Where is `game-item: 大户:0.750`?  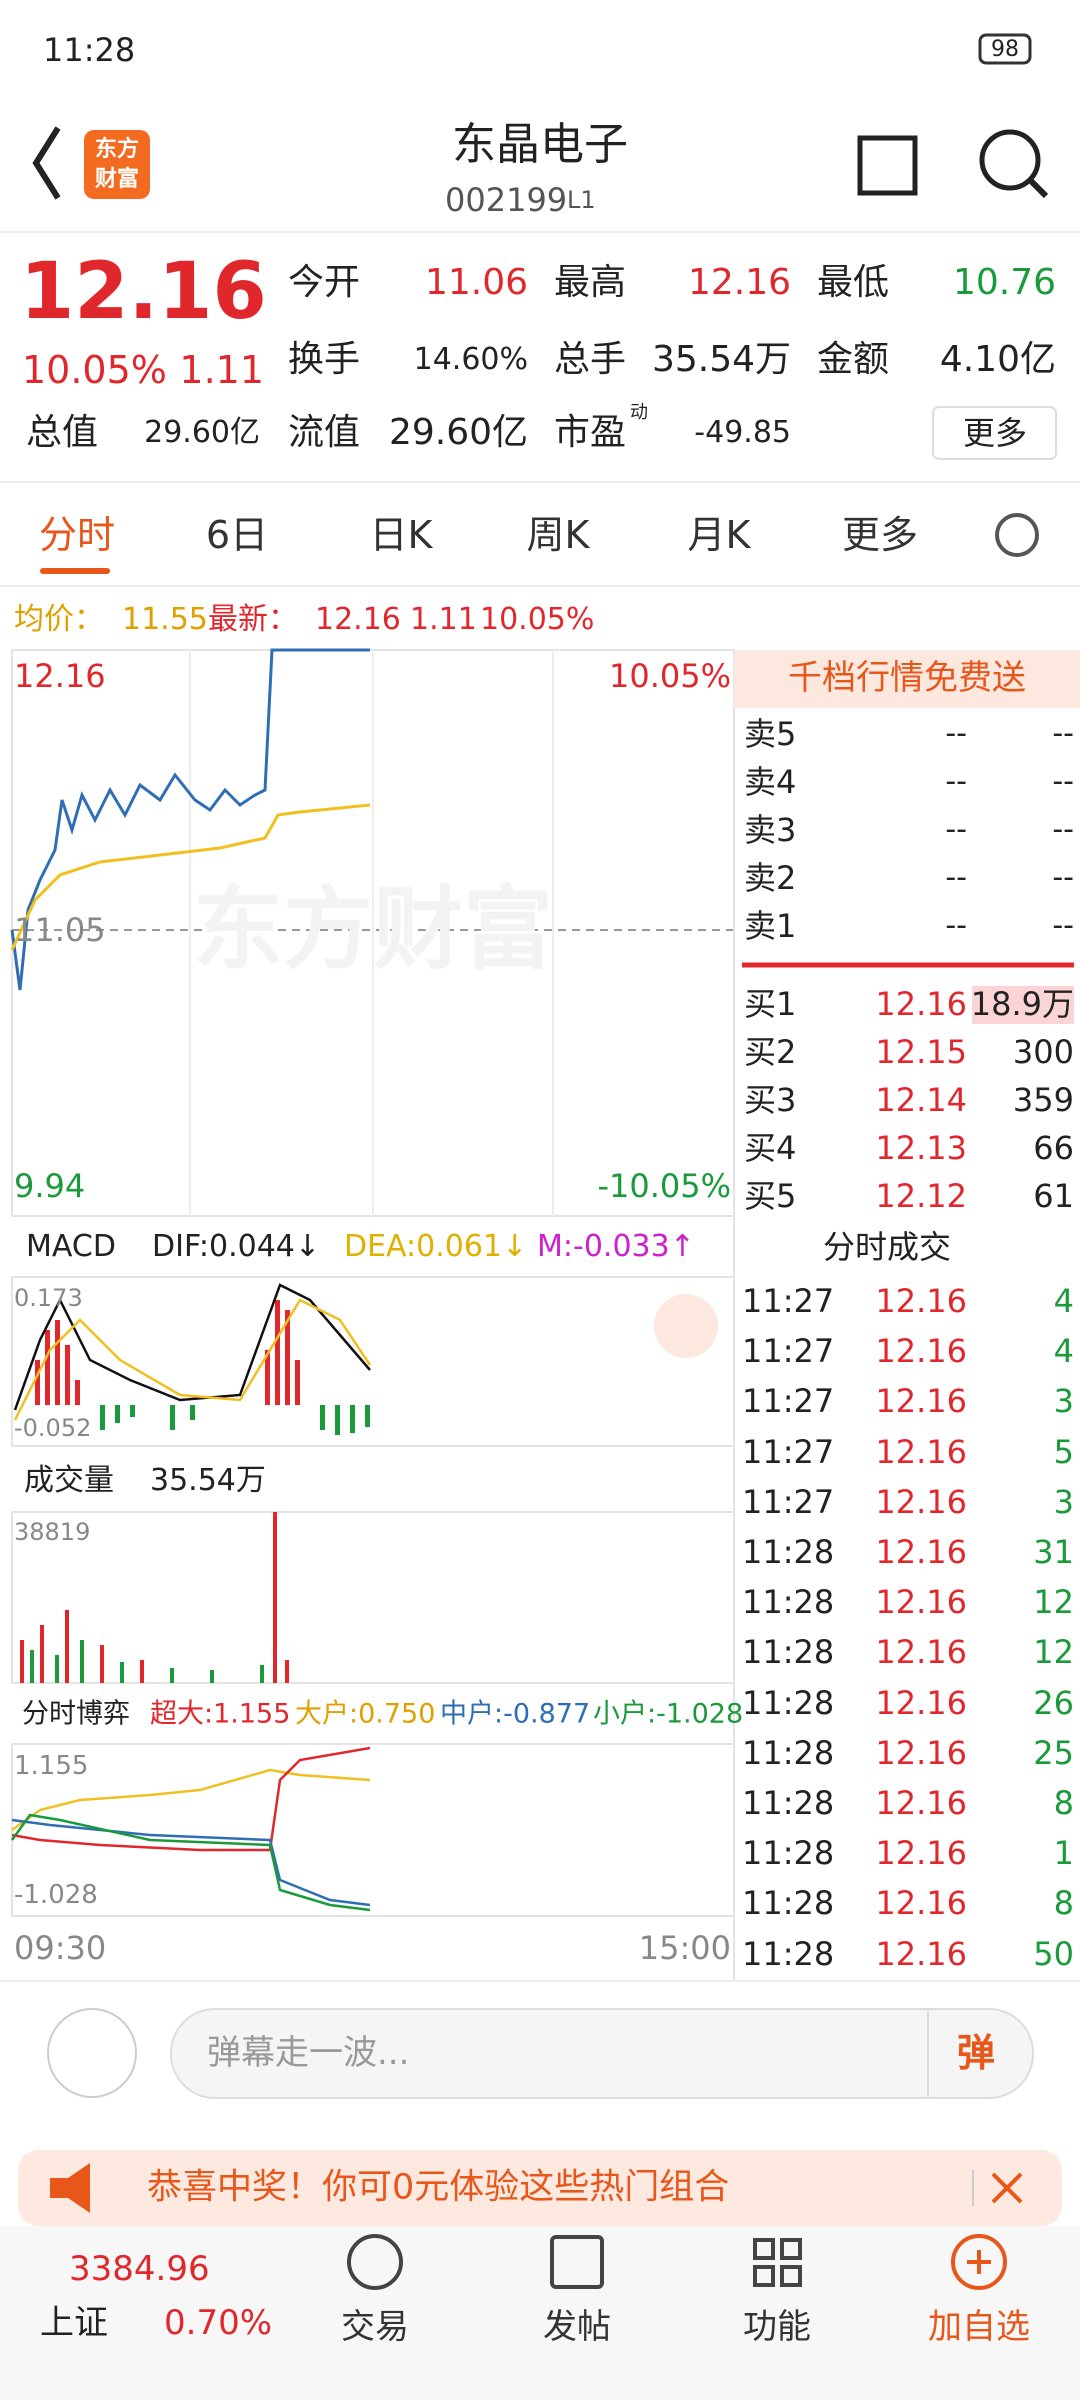 game-item: 大户:0.750 is located at coordinates (365, 1714).